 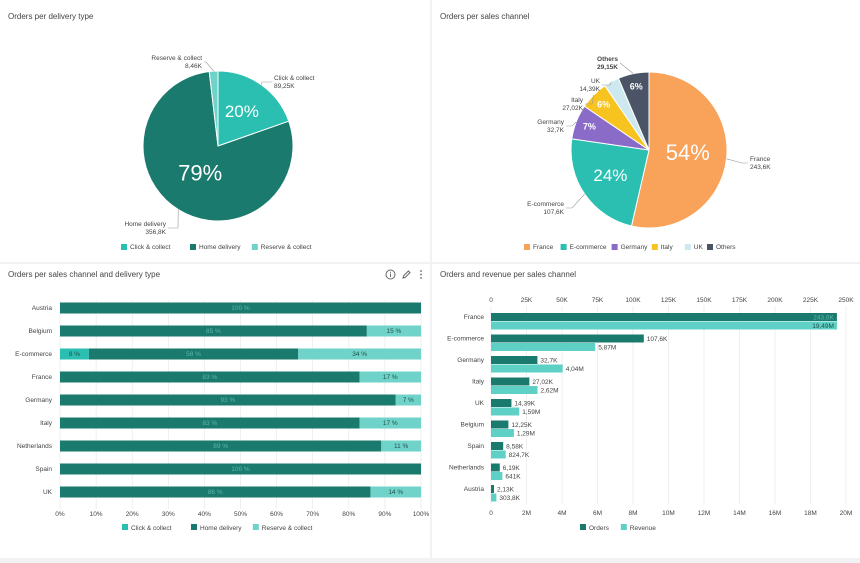 I want to click on bar-value-label: 14,39K, so click(x=524, y=404).